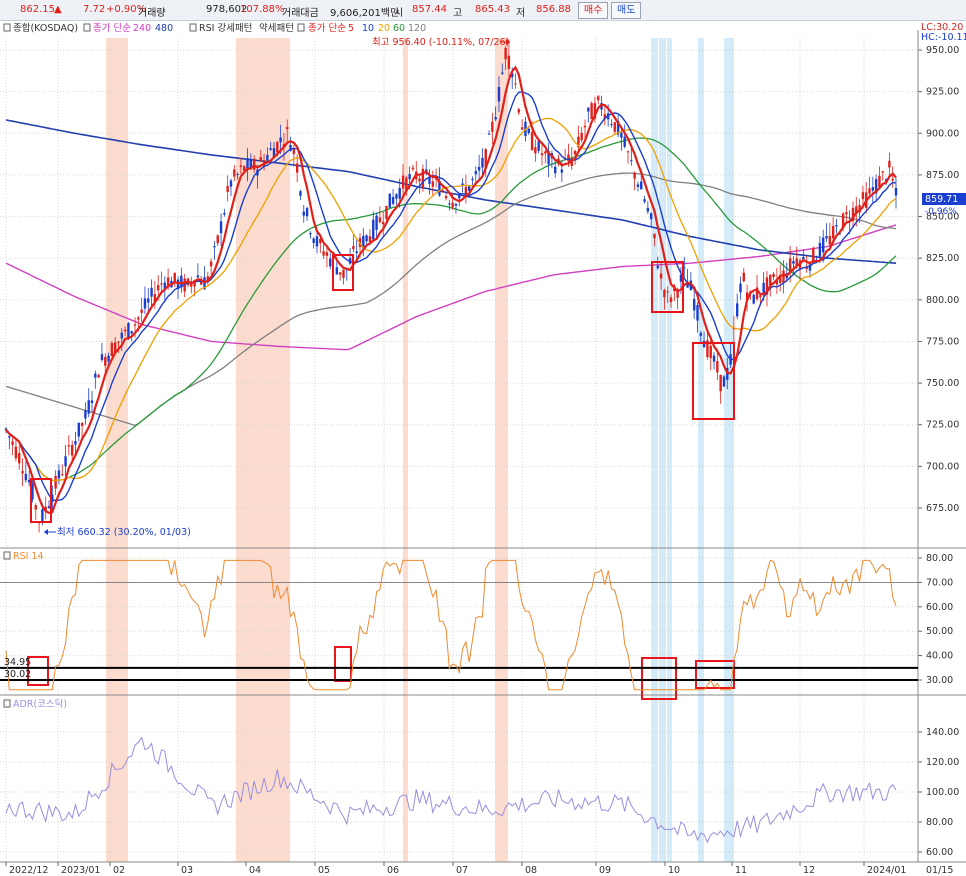 Image resolution: width=966 pixels, height=876 pixels. What do you see at coordinates (45, 28) in the screenshot?
I see `panel-title: 종합(KOSDAQ)` at bounding box center [45, 28].